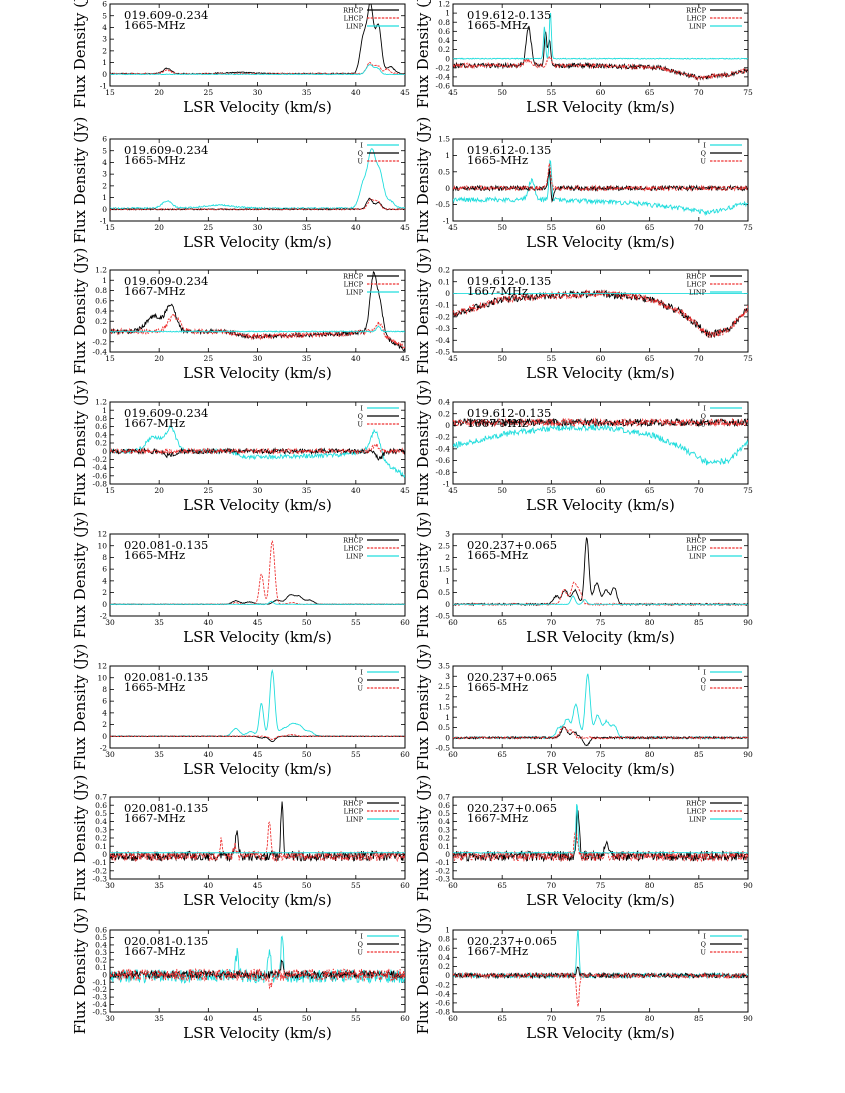  Describe the element at coordinates (154, 25) in the screenshot. I see `transition-label: 1665-MHz` at that location.